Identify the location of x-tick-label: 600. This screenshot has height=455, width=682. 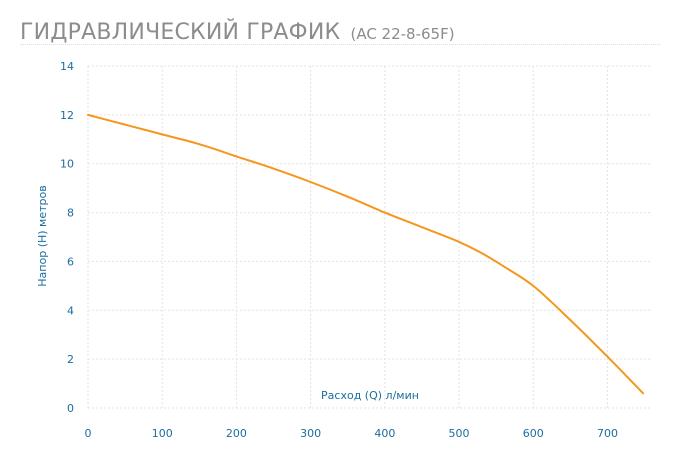
(533, 433).